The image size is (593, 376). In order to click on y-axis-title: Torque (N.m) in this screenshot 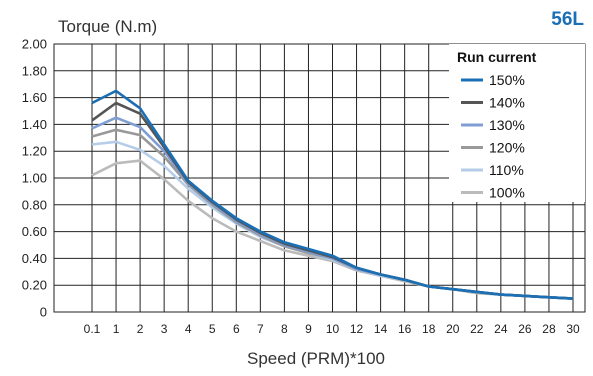, I will do `click(107, 26)`.